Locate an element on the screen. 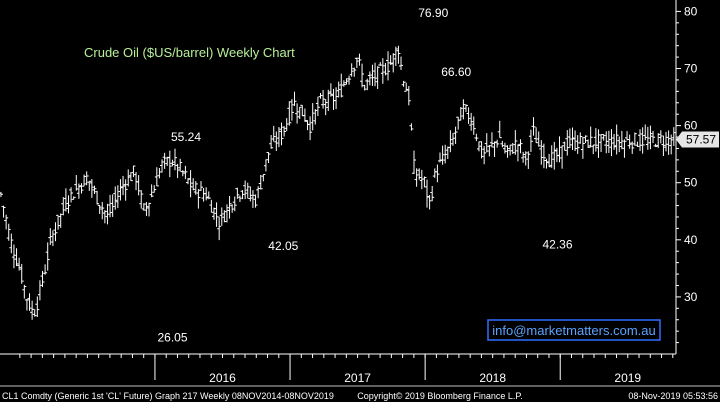 The image size is (720, 402). y-tick-label: 40 is located at coordinates (691, 240).